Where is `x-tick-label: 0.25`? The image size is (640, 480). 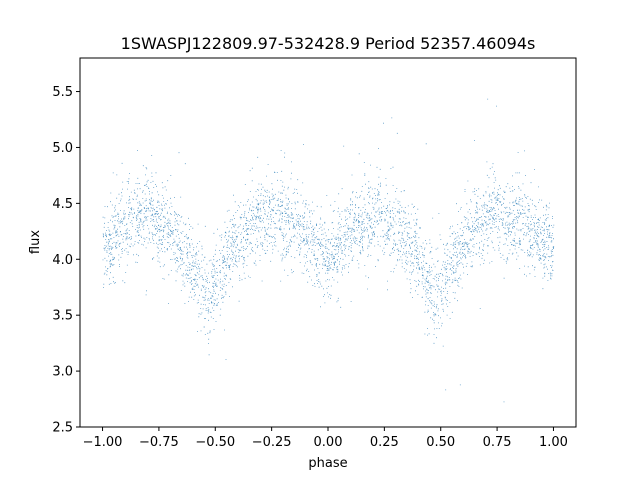
x-tick-label: 0.25 is located at coordinates (384, 442).